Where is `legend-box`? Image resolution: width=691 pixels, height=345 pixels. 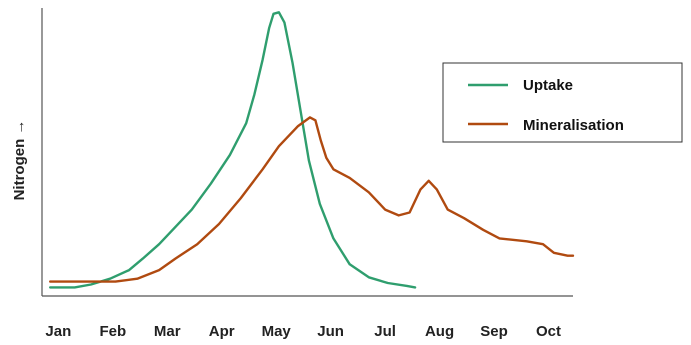
legend-box is located at coordinates (562, 102).